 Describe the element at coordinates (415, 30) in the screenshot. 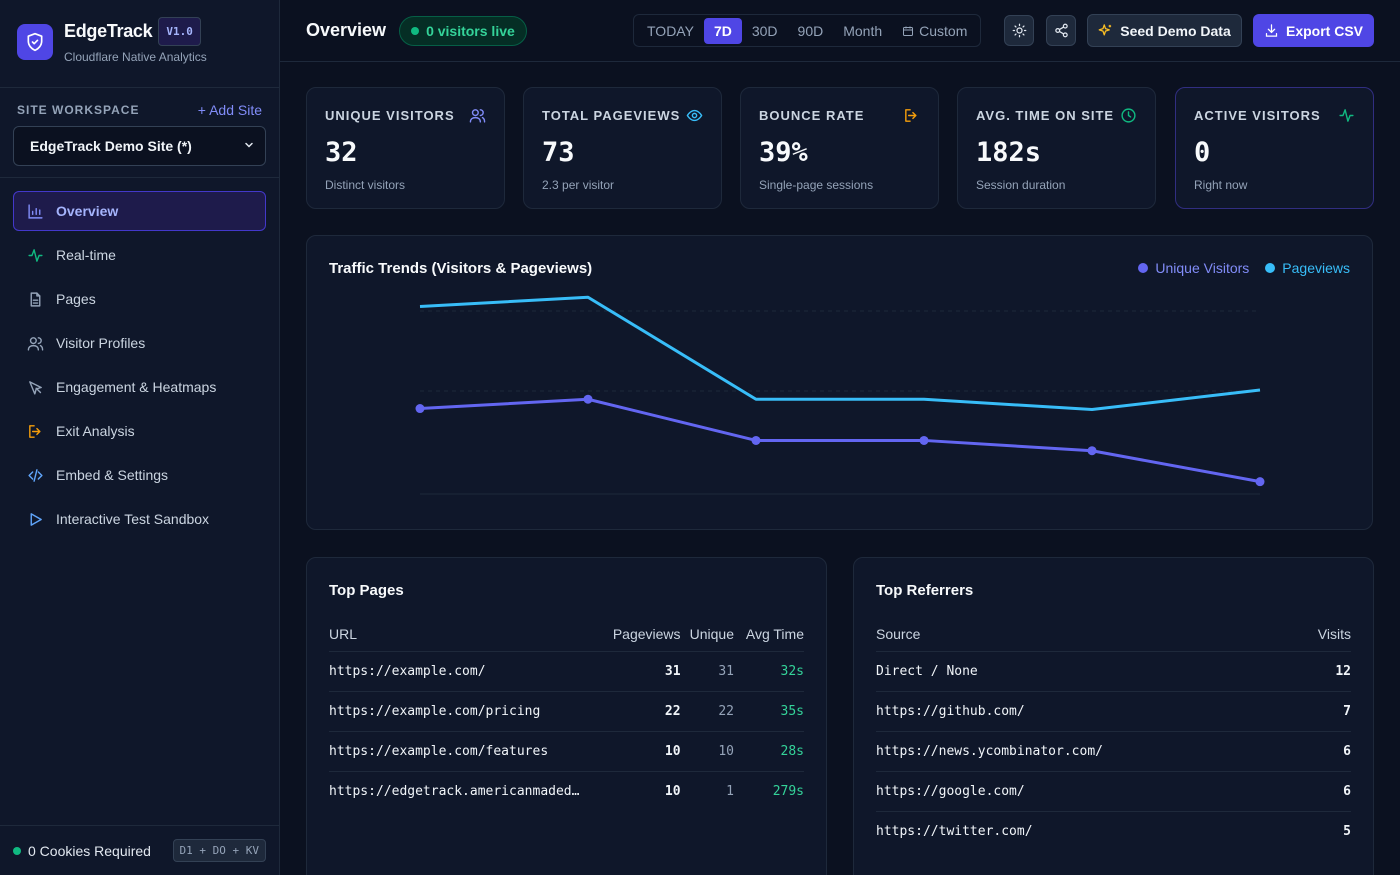

I see `live-dot-icon` at that location.